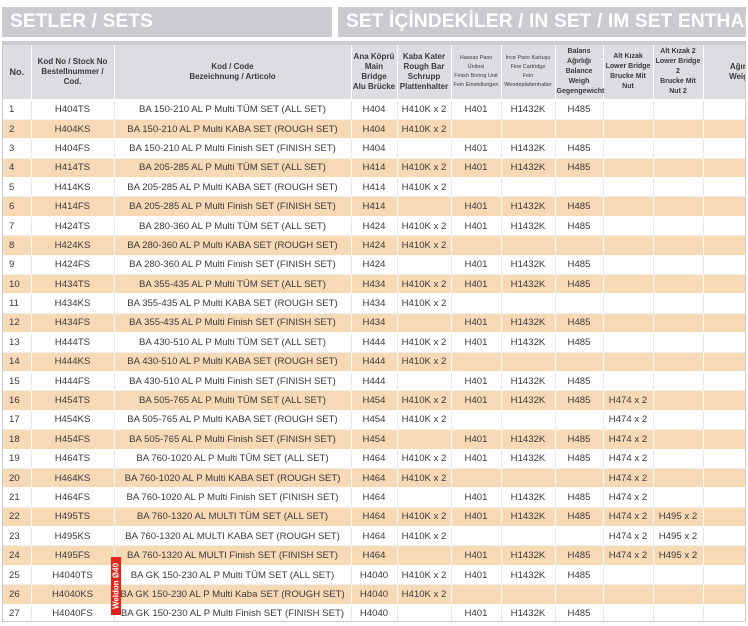  I want to click on cell-no: 5, so click(17, 187).